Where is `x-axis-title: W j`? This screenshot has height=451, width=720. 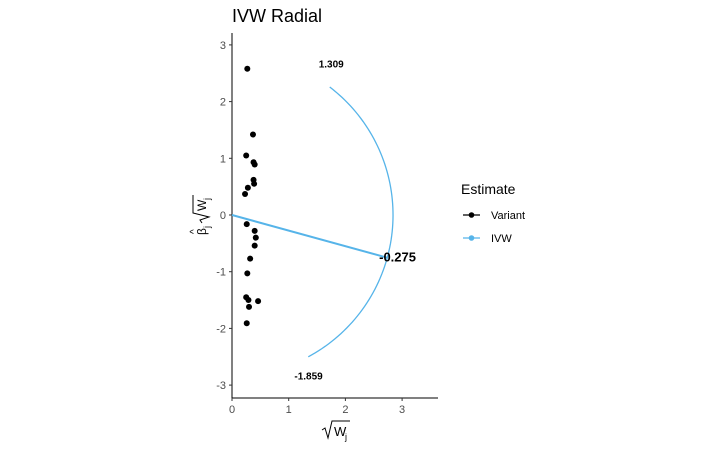
x-axis-title: W j is located at coordinates (335, 431).